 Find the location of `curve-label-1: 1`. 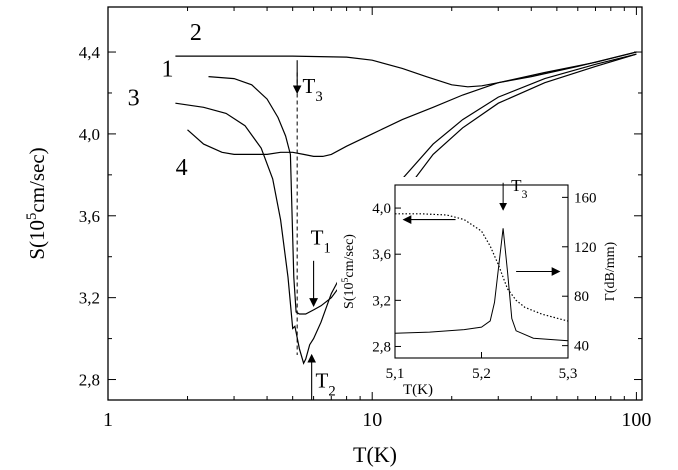

curve-label-1: 1 is located at coordinates (168, 70).